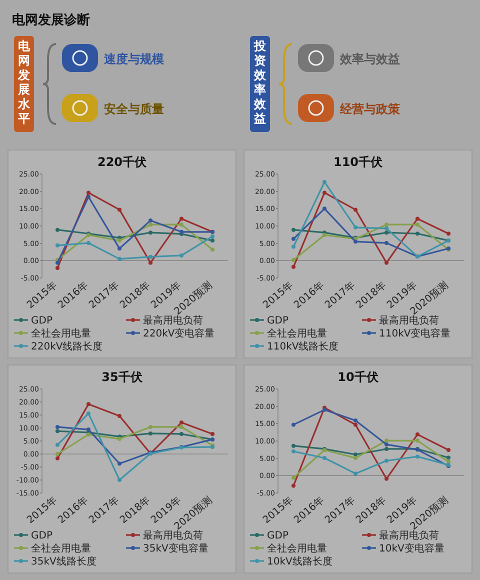 Image resolution: width=480 pixels, height=580 pixels. I want to click on chart-title: 110千伏, so click(358, 162).